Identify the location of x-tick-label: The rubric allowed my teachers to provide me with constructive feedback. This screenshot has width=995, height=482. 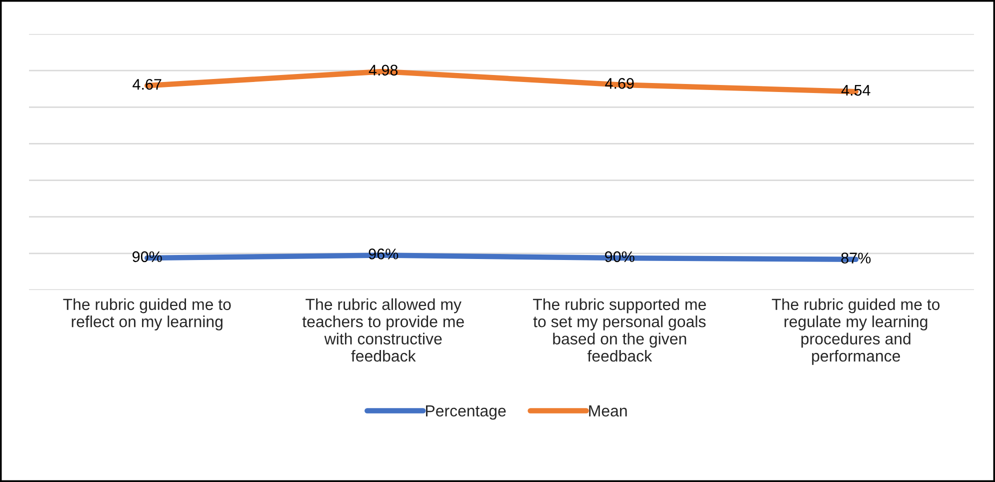
(383, 330).